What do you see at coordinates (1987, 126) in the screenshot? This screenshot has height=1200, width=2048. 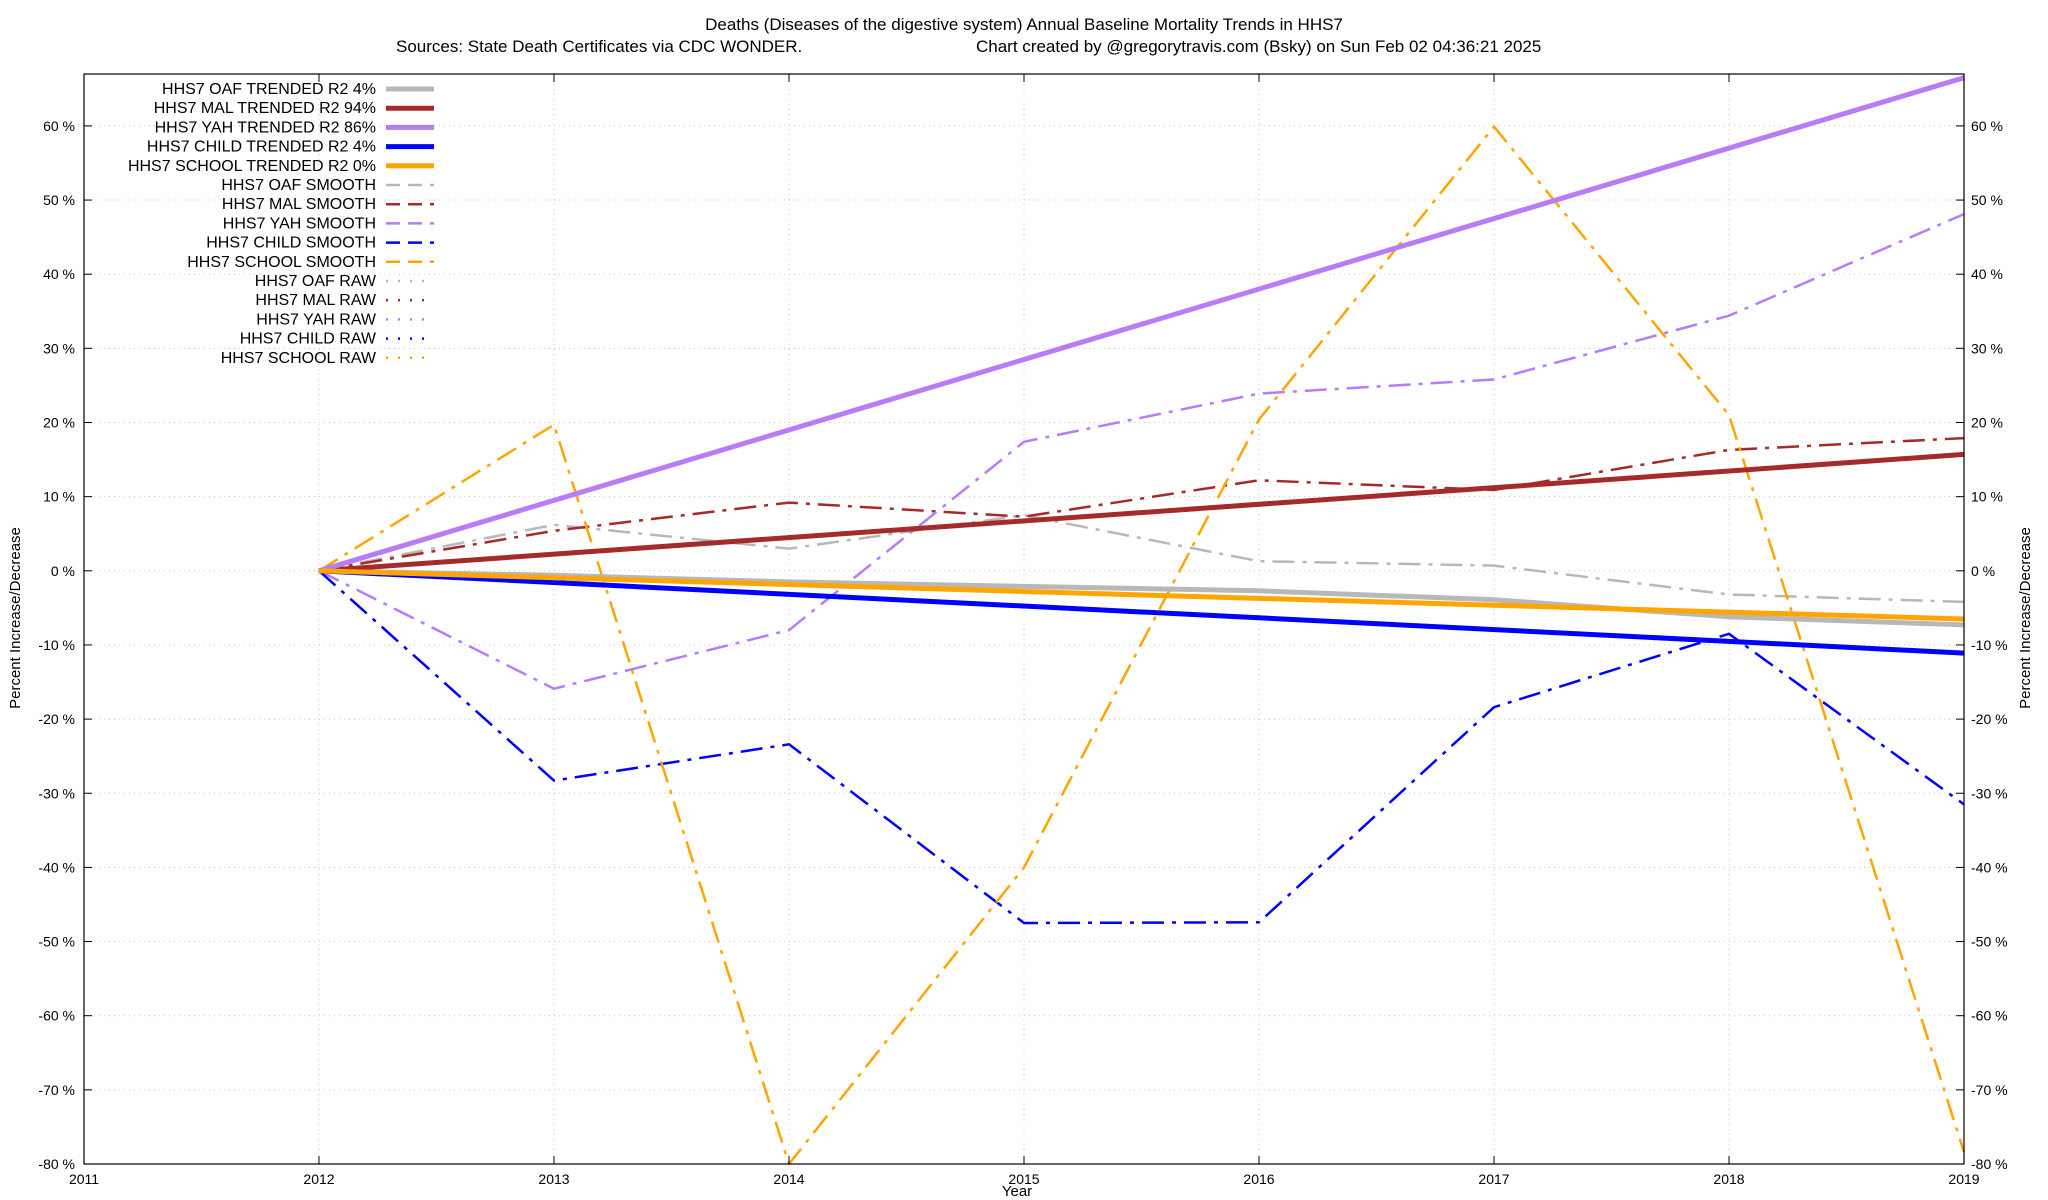 I see `y-tick-label-right: 60 %` at bounding box center [1987, 126].